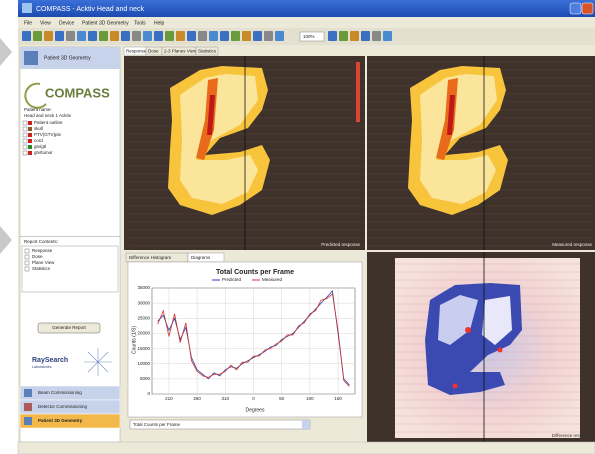 The height and width of the screenshot is (454, 595). I want to click on tab-label: Dose, so click(153, 51).